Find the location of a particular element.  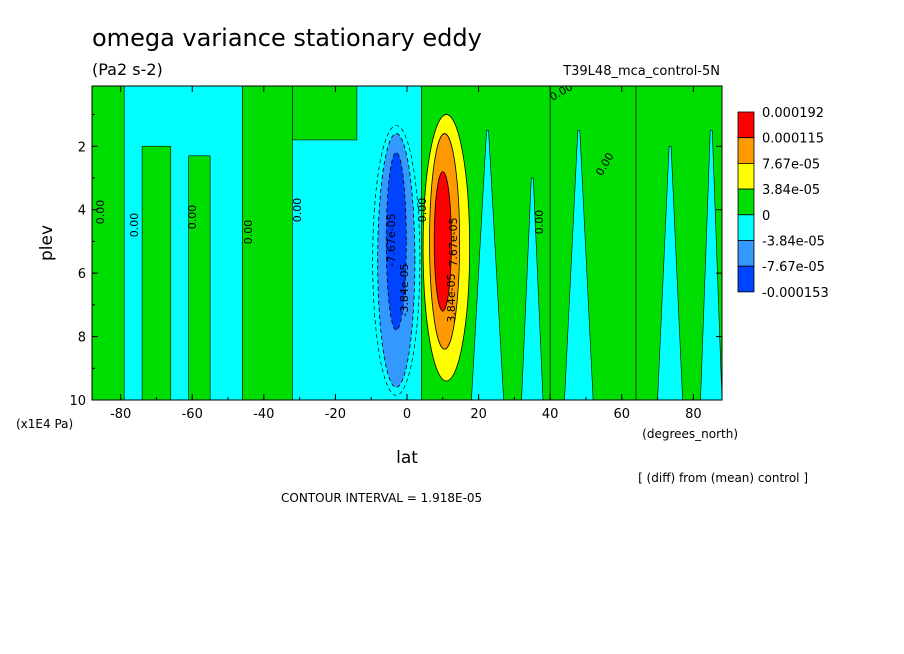

chart-title: omega variance stationary eddy is located at coordinates (287, 38).